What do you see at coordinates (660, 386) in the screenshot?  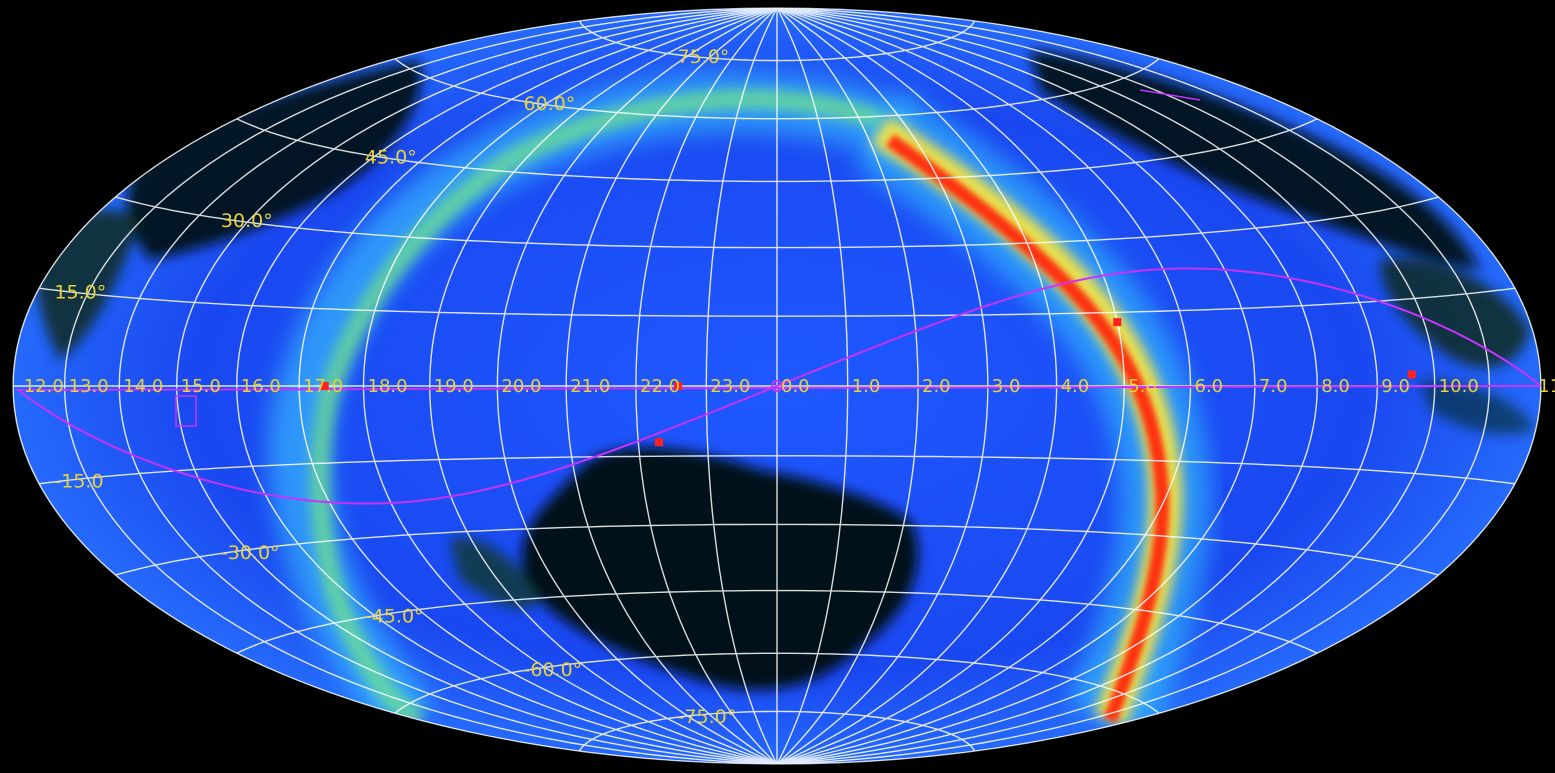 I see `ra-label: 22.0` at bounding box center [660, 386].